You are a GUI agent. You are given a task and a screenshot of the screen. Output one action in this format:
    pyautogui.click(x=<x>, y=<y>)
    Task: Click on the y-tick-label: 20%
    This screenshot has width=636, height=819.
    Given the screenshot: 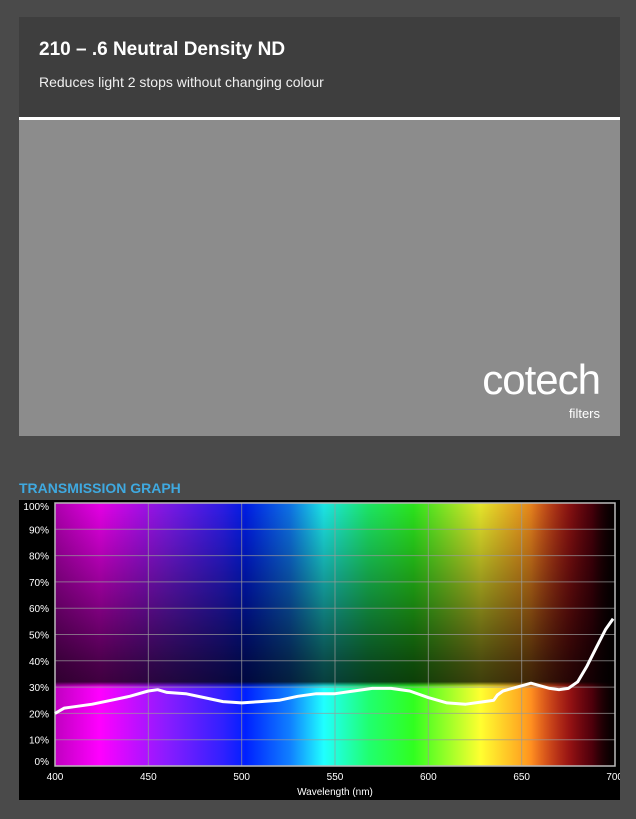 What is the action you would take?
    pyautogui.click(x=39, y=714)
    